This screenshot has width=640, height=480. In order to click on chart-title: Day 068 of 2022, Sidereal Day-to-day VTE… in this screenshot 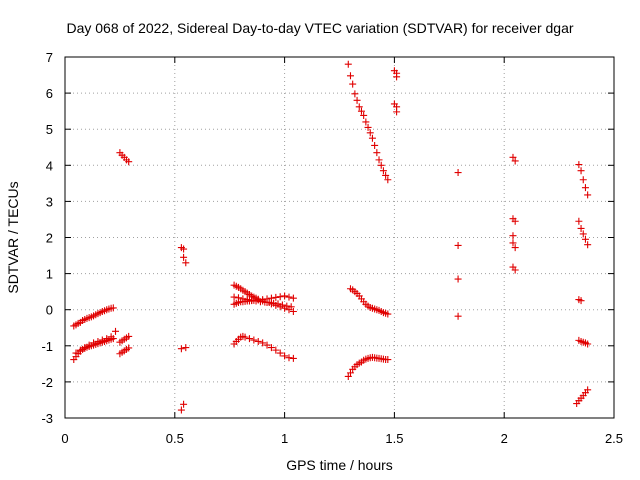, I will do `click(319, 28)`.